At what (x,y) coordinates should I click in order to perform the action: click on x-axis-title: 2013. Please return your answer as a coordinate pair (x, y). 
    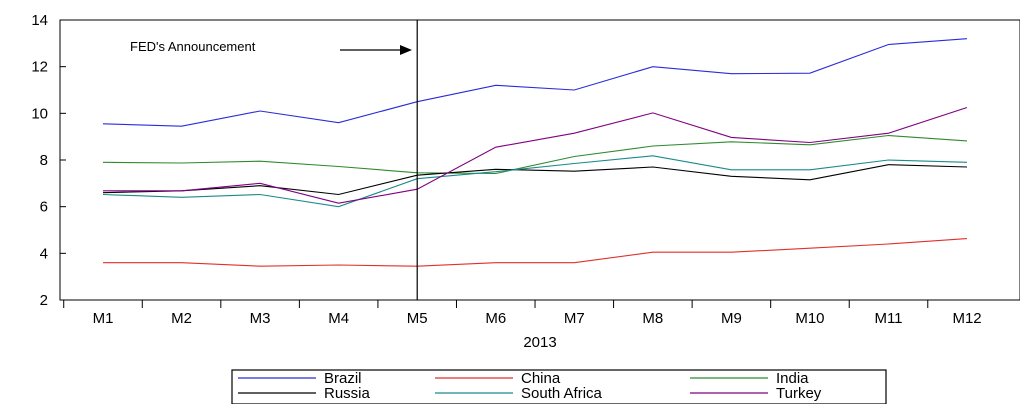
    Looking at the image, I should click on (539, 342).